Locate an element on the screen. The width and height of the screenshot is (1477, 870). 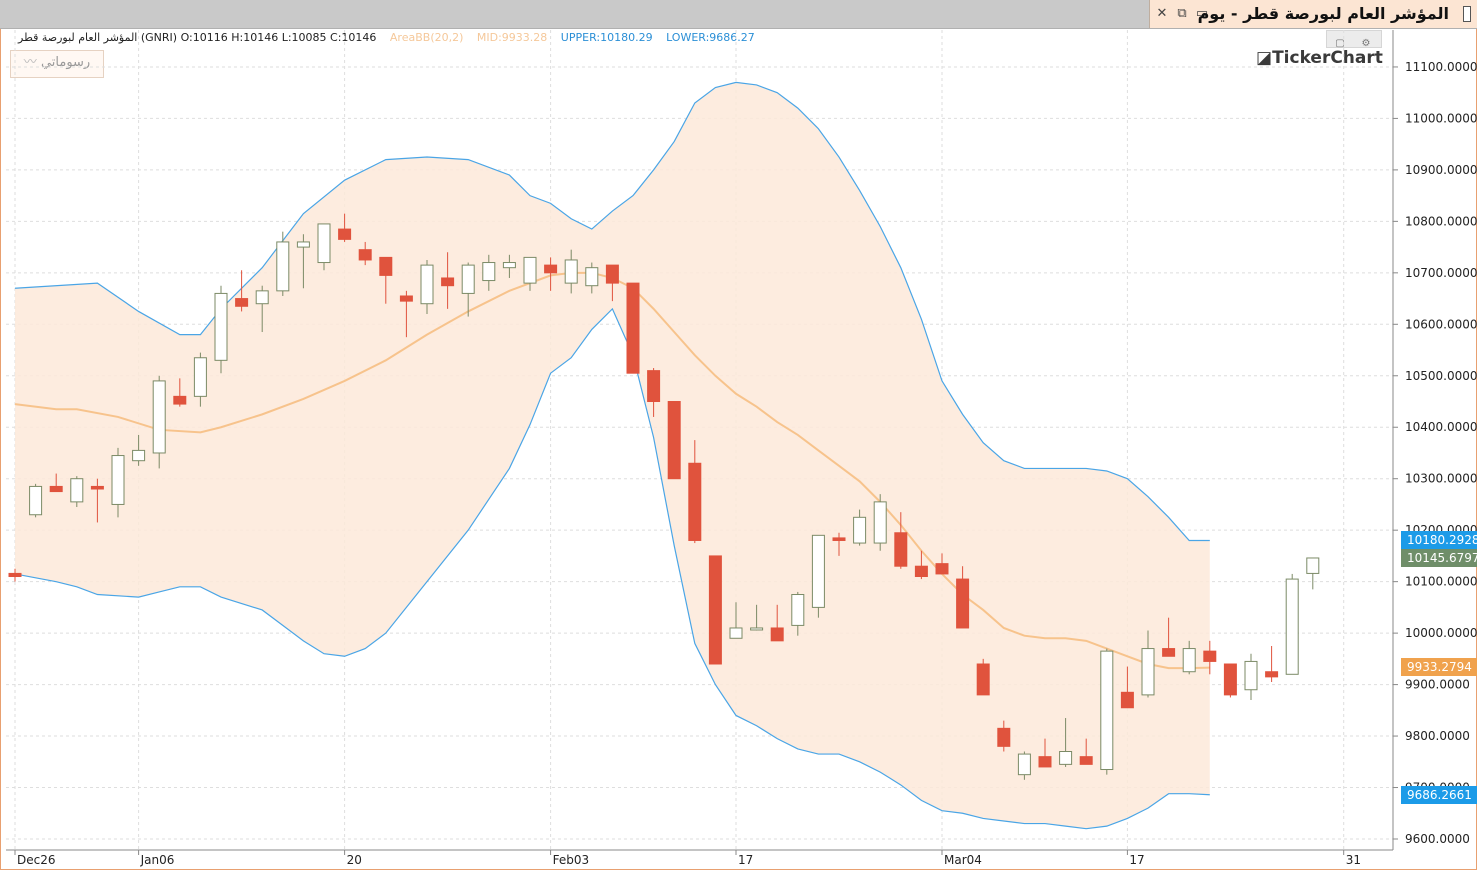
y-tick-label: 10400.0000 is located at coordinates (1441, 427).